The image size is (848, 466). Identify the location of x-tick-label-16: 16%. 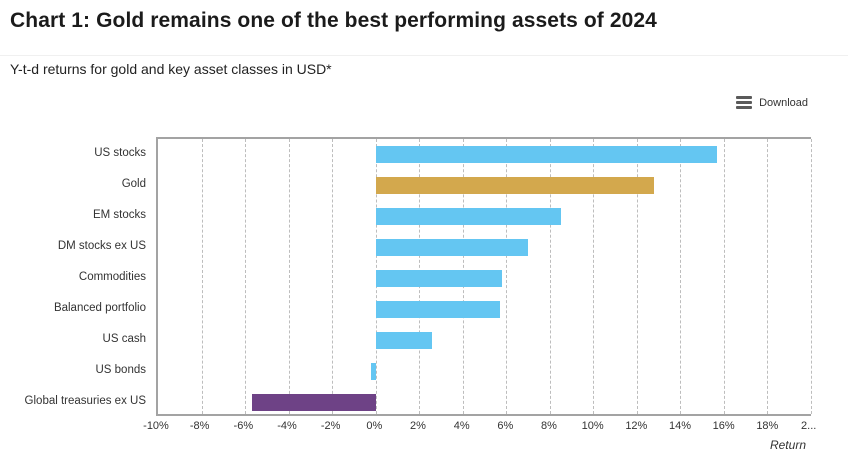
(723, 426).